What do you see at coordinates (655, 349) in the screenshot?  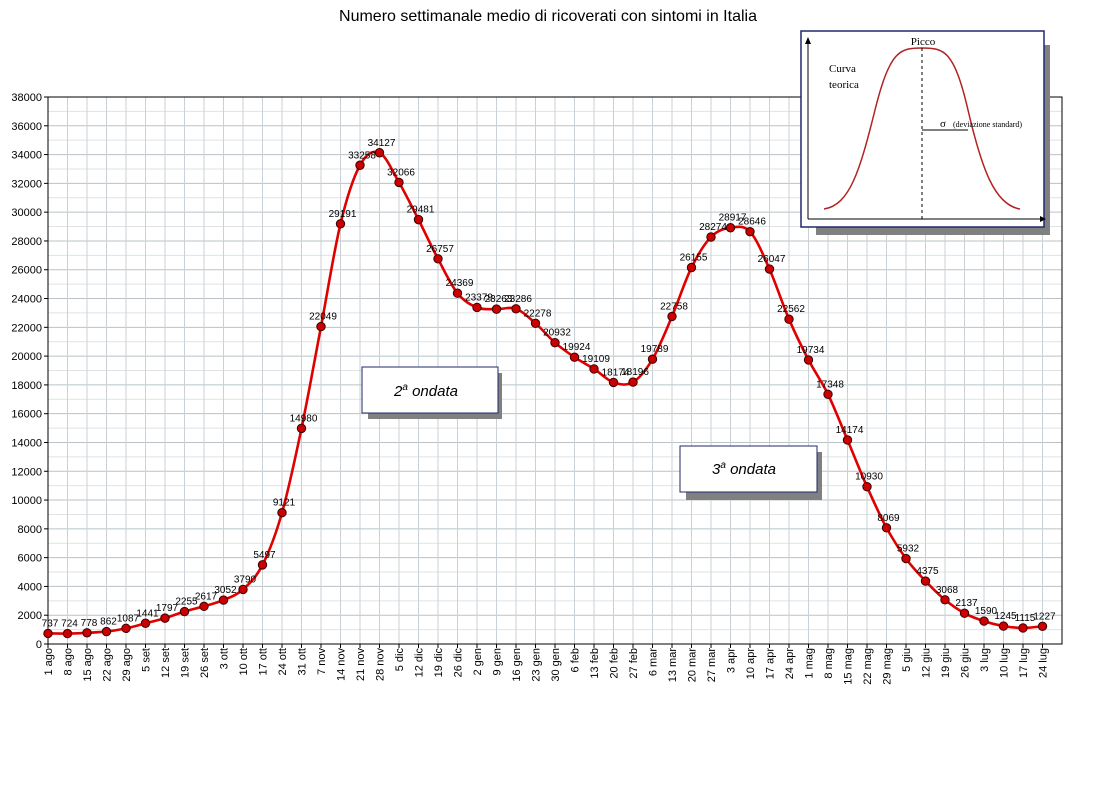 I see `data-label: 19789` at bounding box center [655, 349].